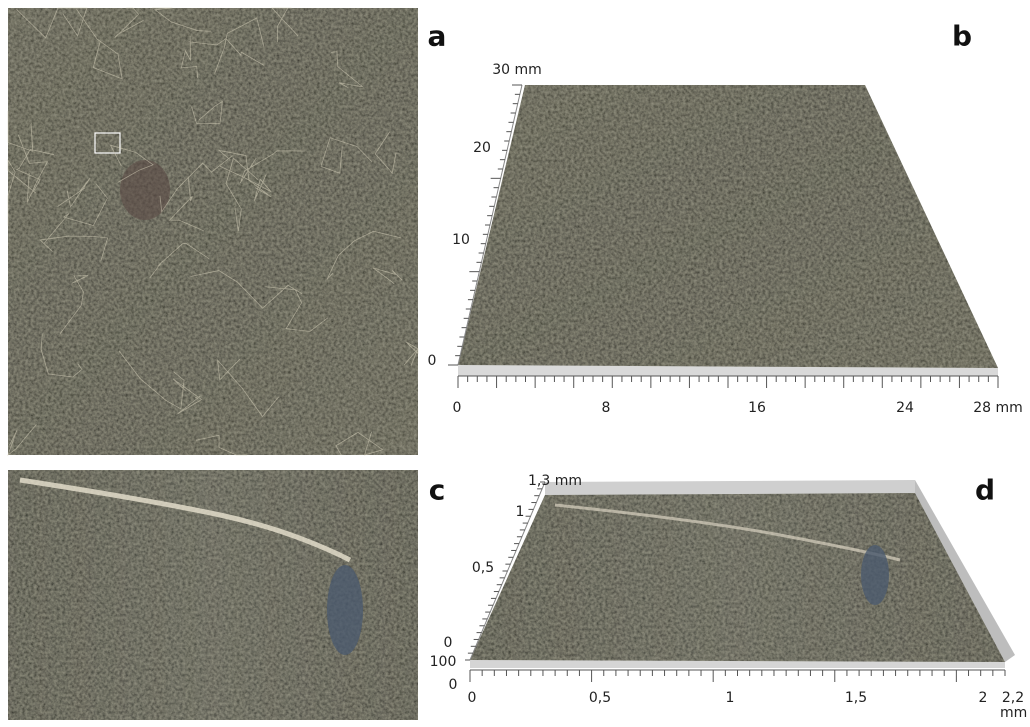 The width and height of the screenshot is (1030, 727). I want to click on ticks, so click(735, 581).